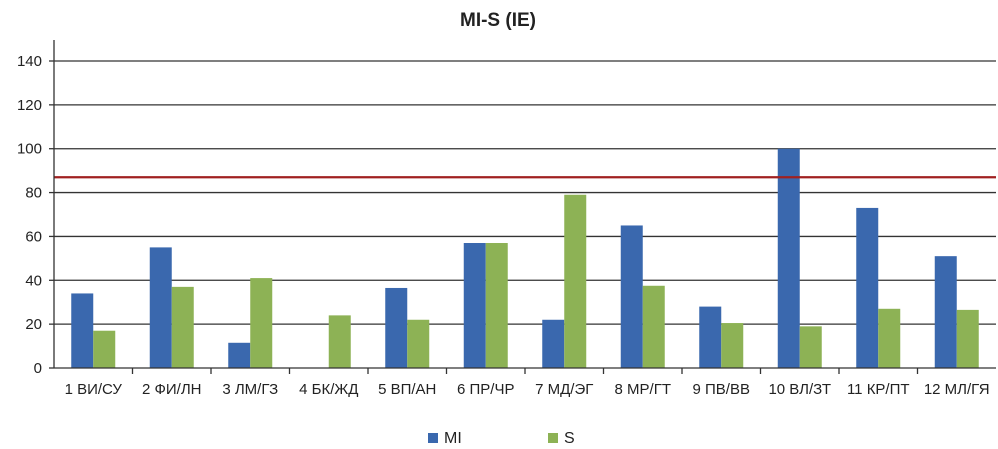 This screenshot has width=998, height=449. What do you see at coordinates (250, 389) in the screenshot?
I see `x-category-label: 3 ЛМ/ГЗ` at bounding box center [250, 389].